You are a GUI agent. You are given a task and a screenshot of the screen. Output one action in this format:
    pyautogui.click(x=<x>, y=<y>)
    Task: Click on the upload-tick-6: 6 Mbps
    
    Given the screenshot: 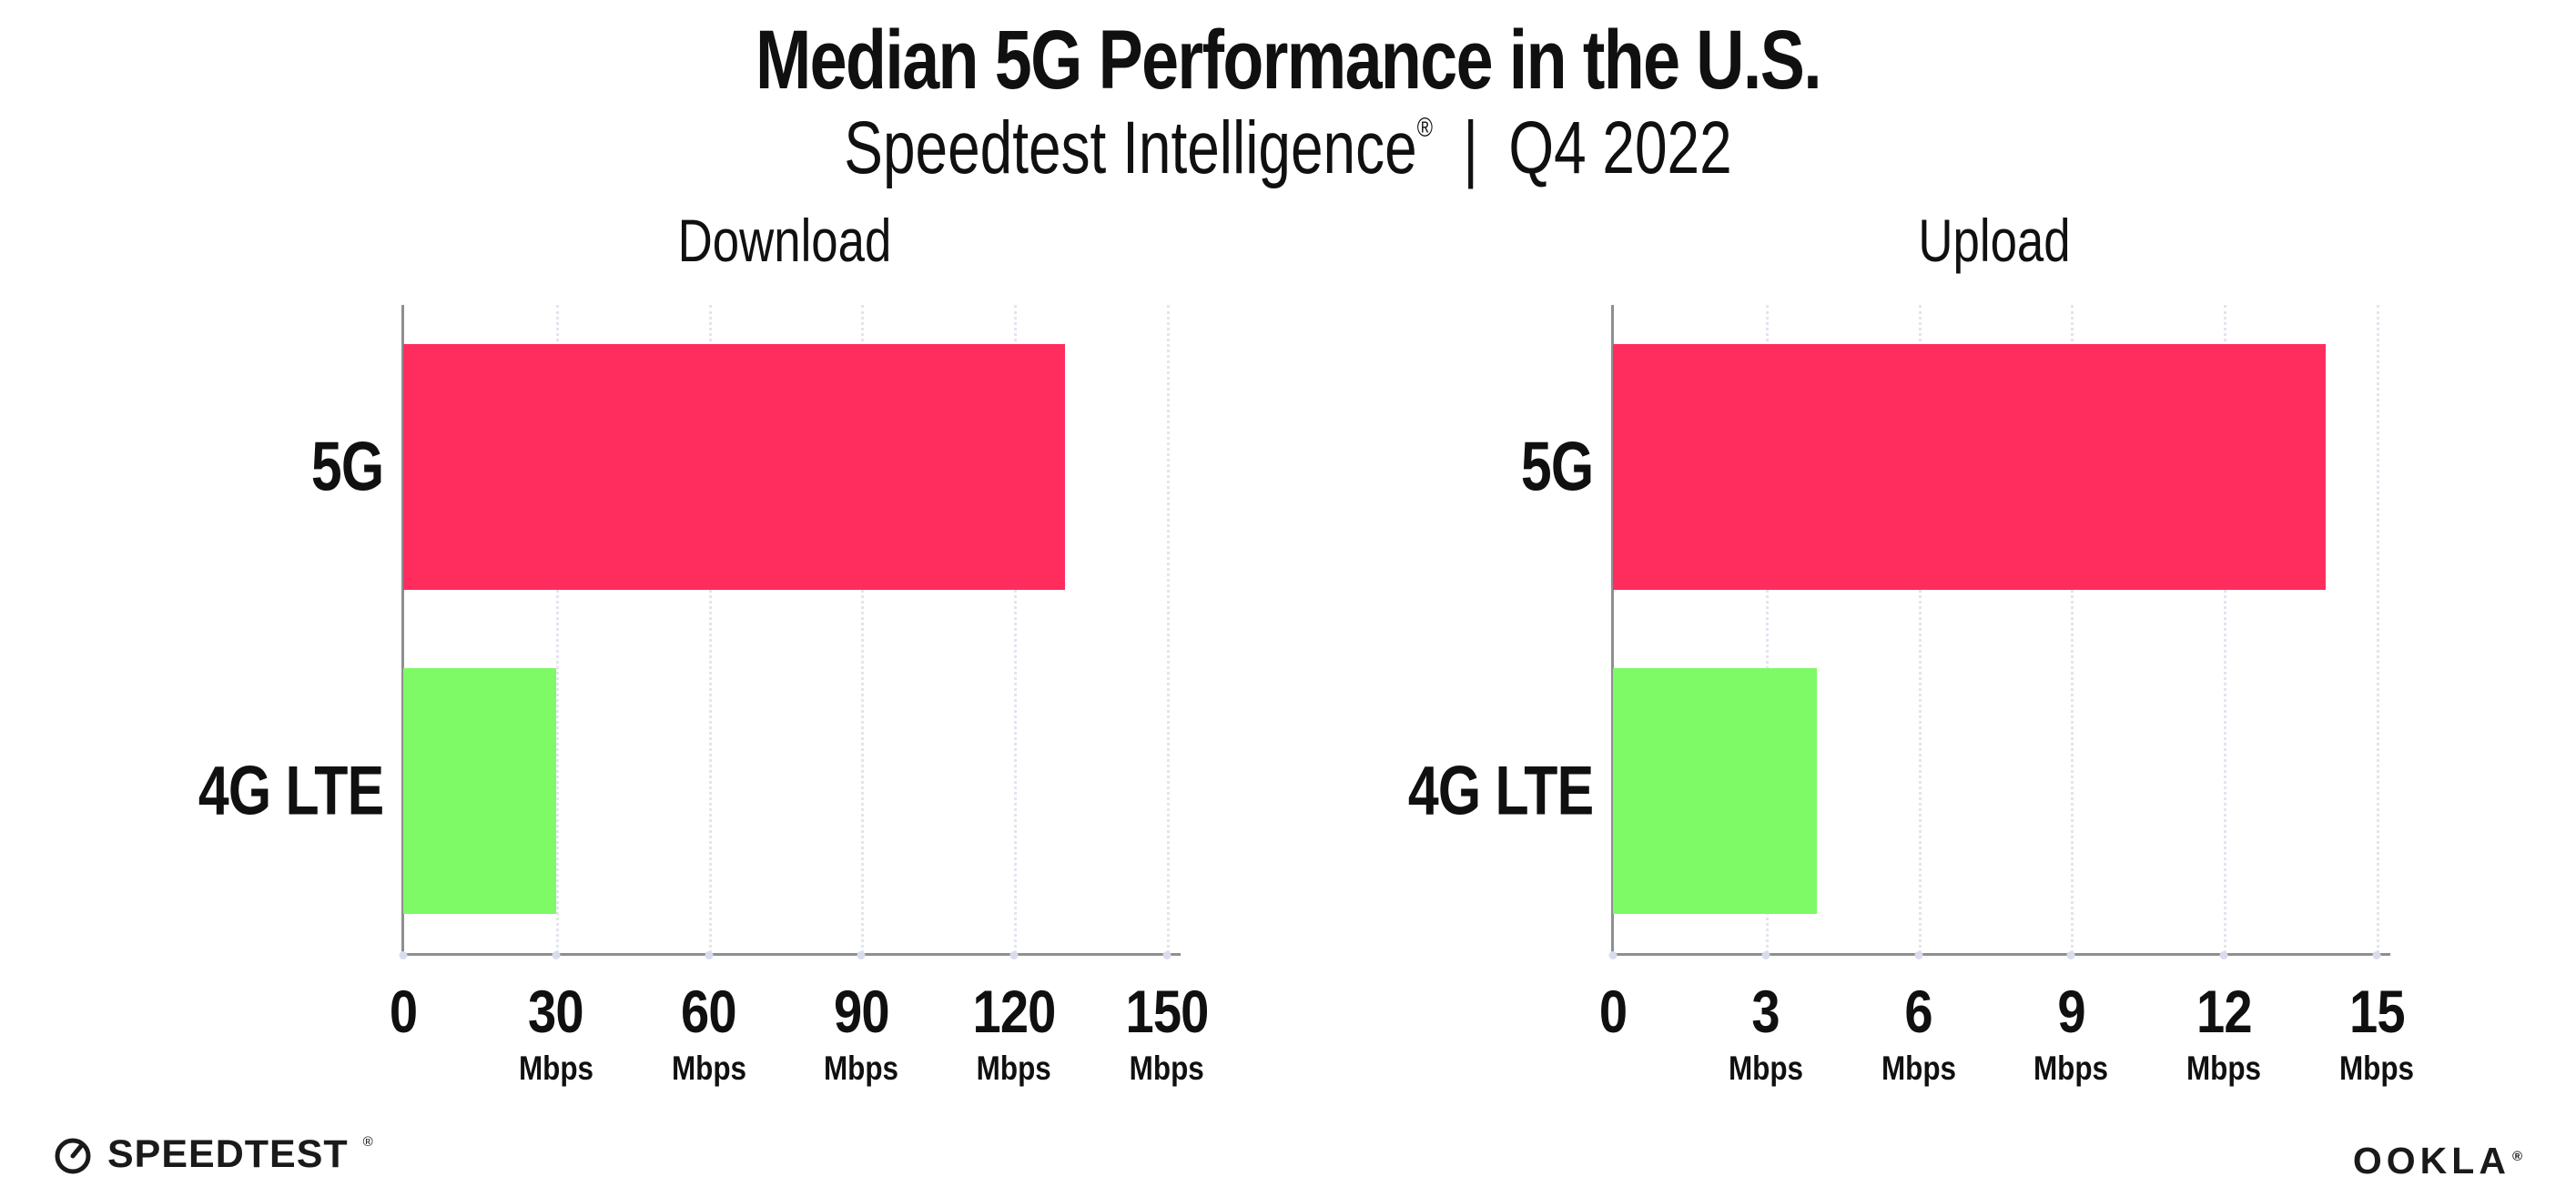 What is the action you would take?
    pyautogui.click(x=1918, y=1033)
    